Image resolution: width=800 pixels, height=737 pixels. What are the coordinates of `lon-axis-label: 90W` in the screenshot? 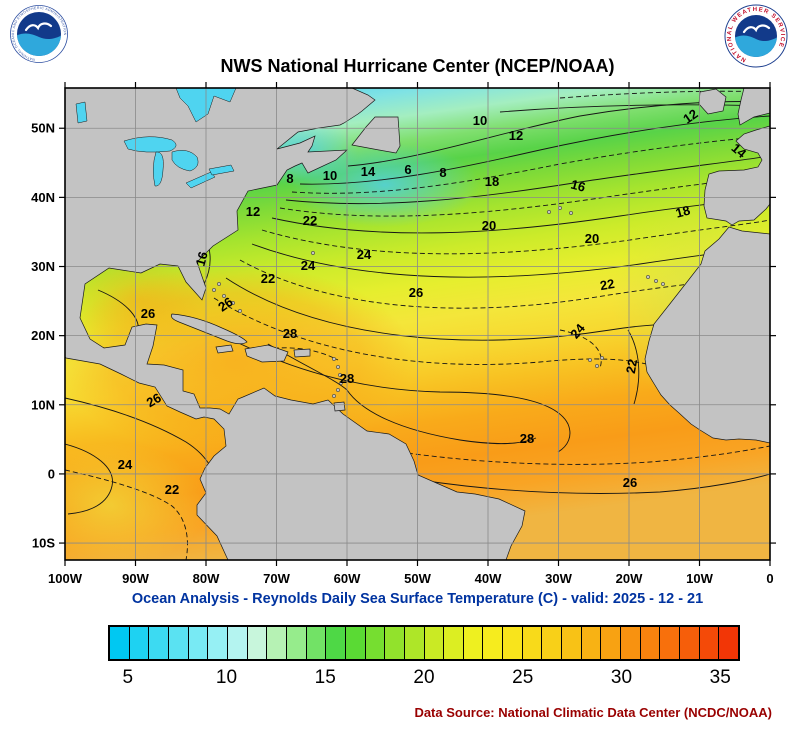 It's located at (135, 578).